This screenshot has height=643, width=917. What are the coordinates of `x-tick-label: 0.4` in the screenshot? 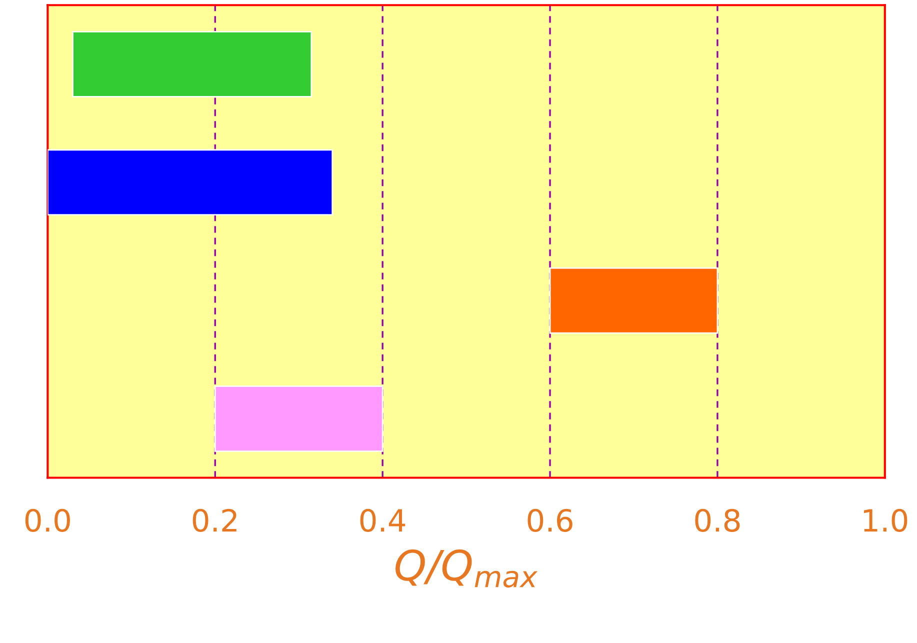 It's located at (383, 520).